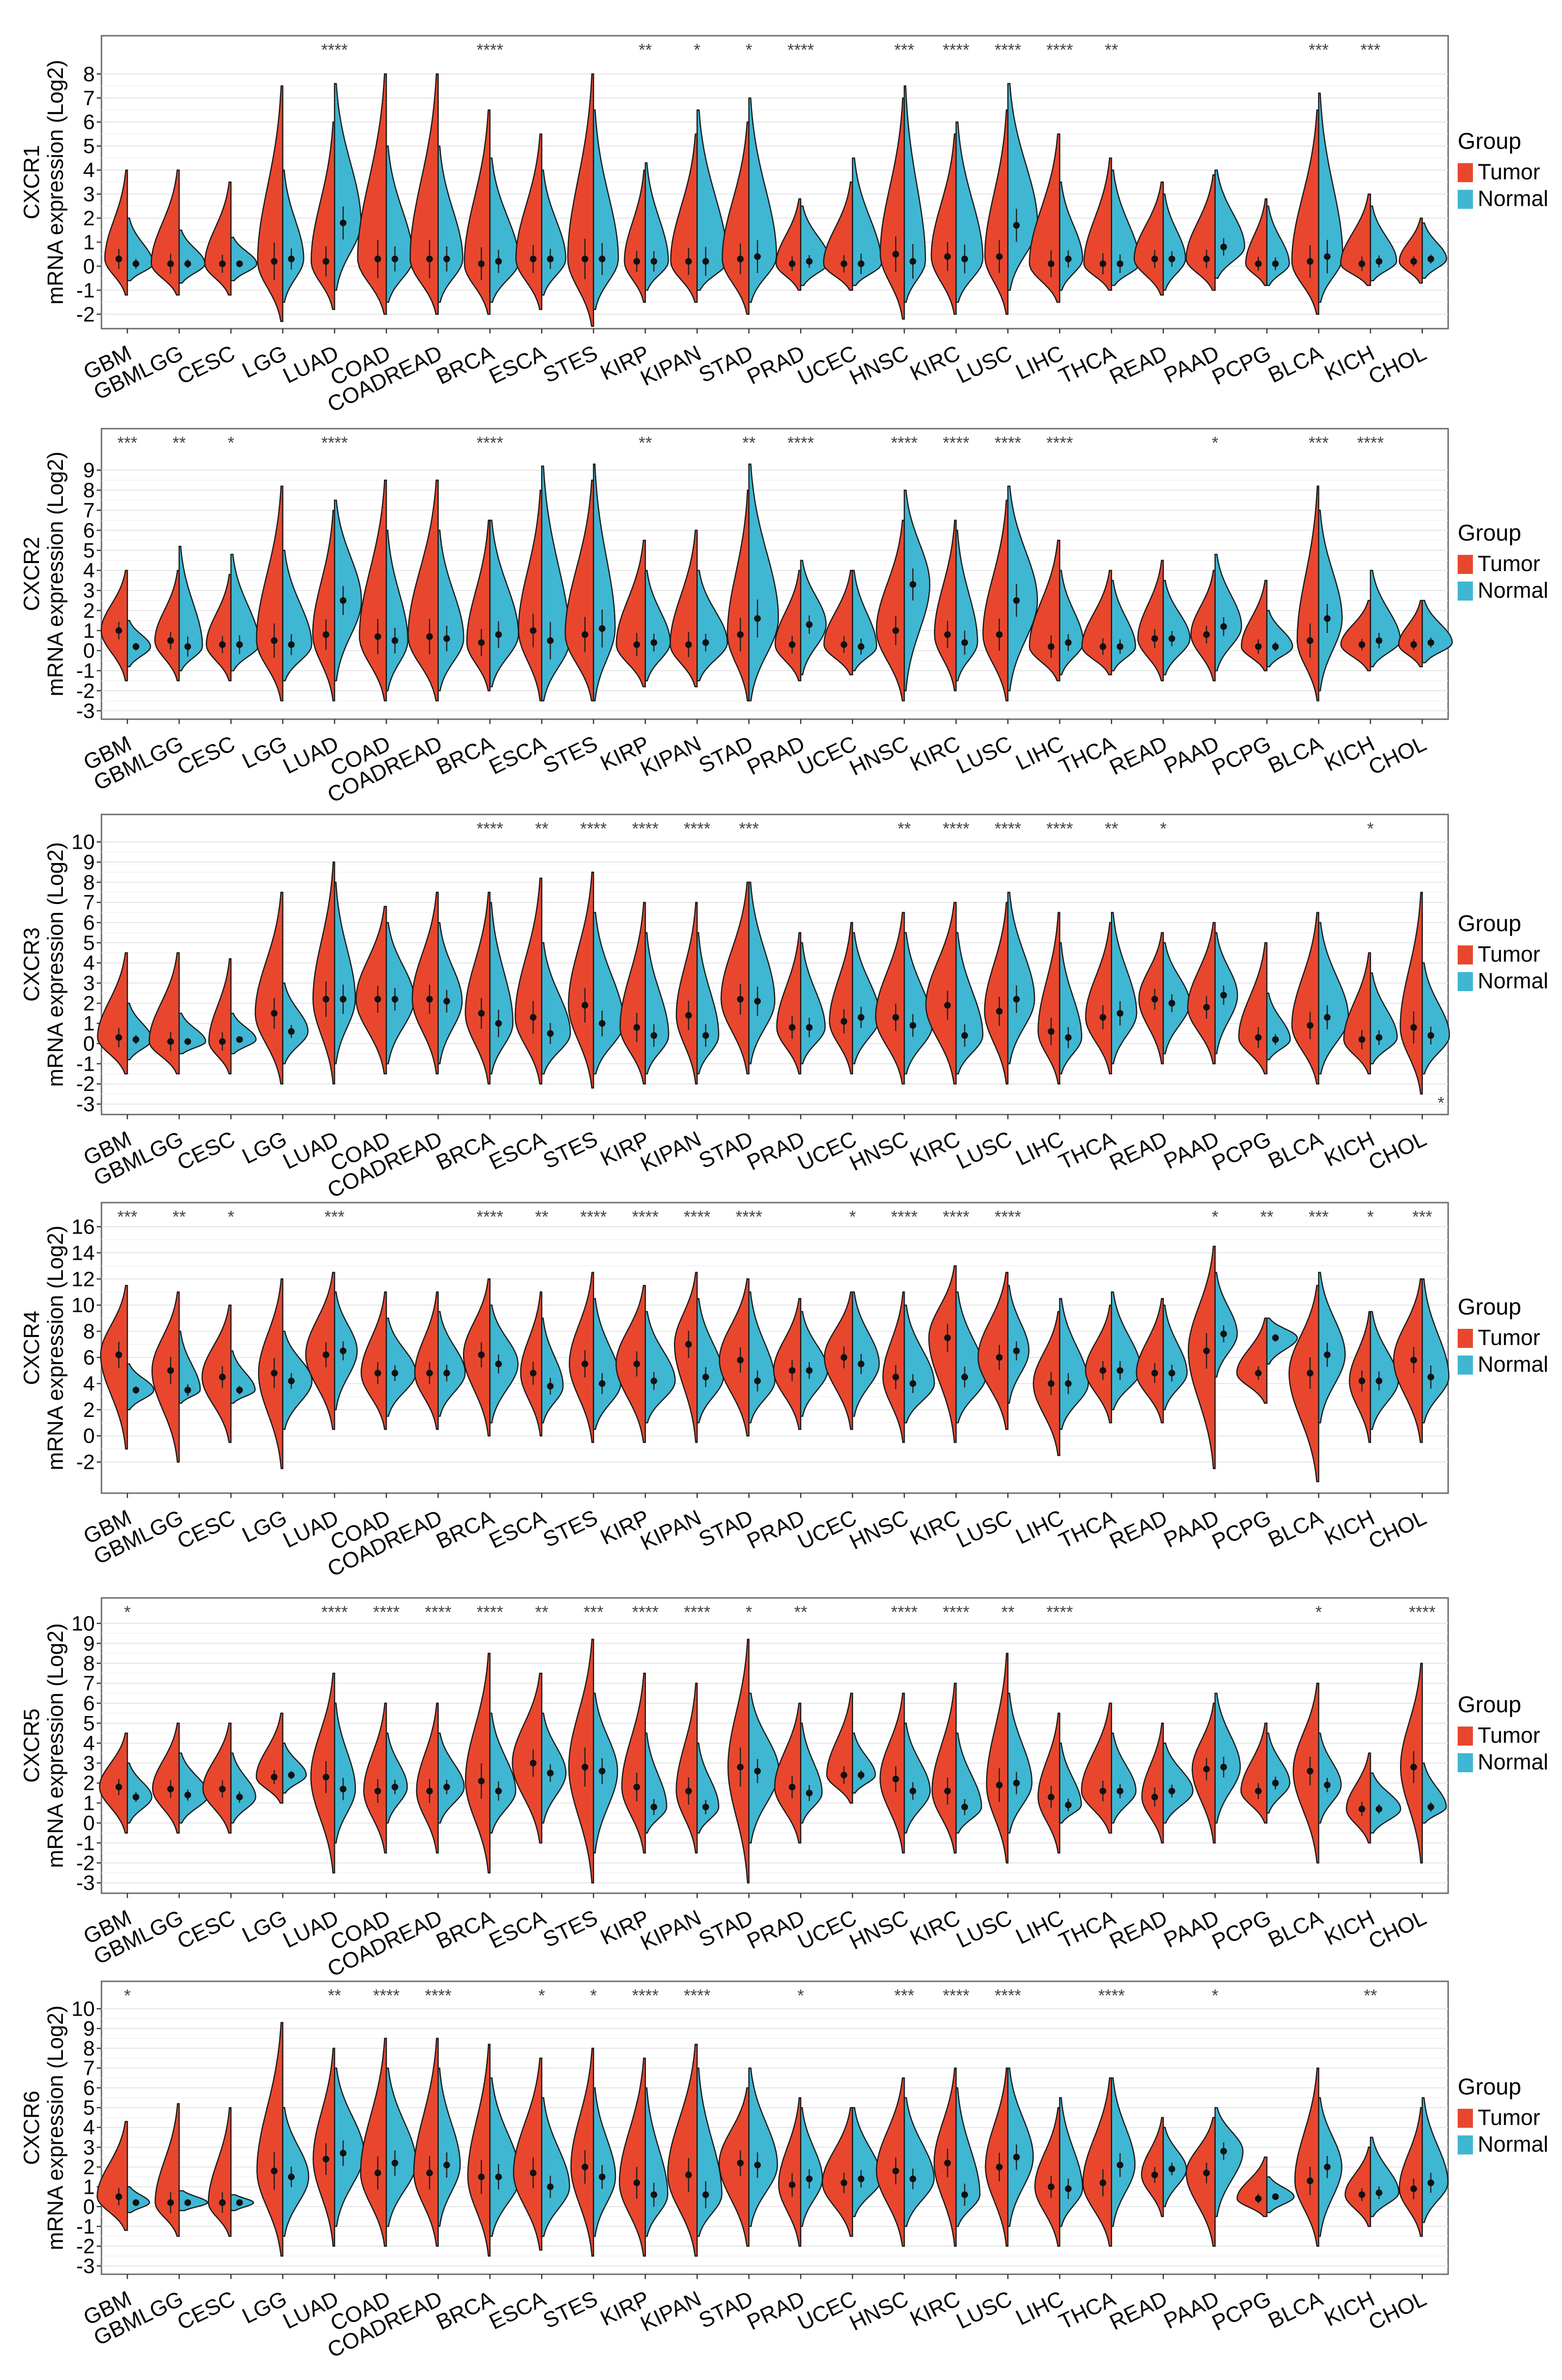 The height and width of the screenshot is (2380, 1562). What do you see at coordinates (1097, 224) in the screenshot?
I see `violin-tumor-thca` at bounding box center [1097, 224].